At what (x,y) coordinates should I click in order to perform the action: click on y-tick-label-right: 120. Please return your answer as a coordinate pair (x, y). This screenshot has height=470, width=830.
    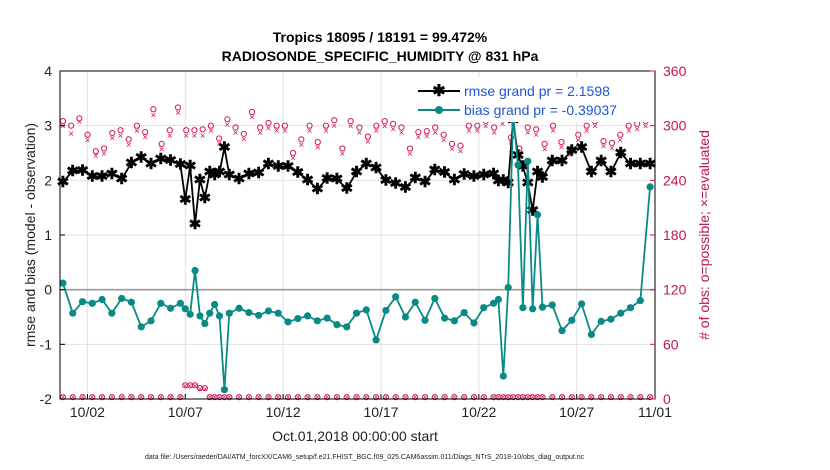
    Looking at the image, I should click on (675, 290).